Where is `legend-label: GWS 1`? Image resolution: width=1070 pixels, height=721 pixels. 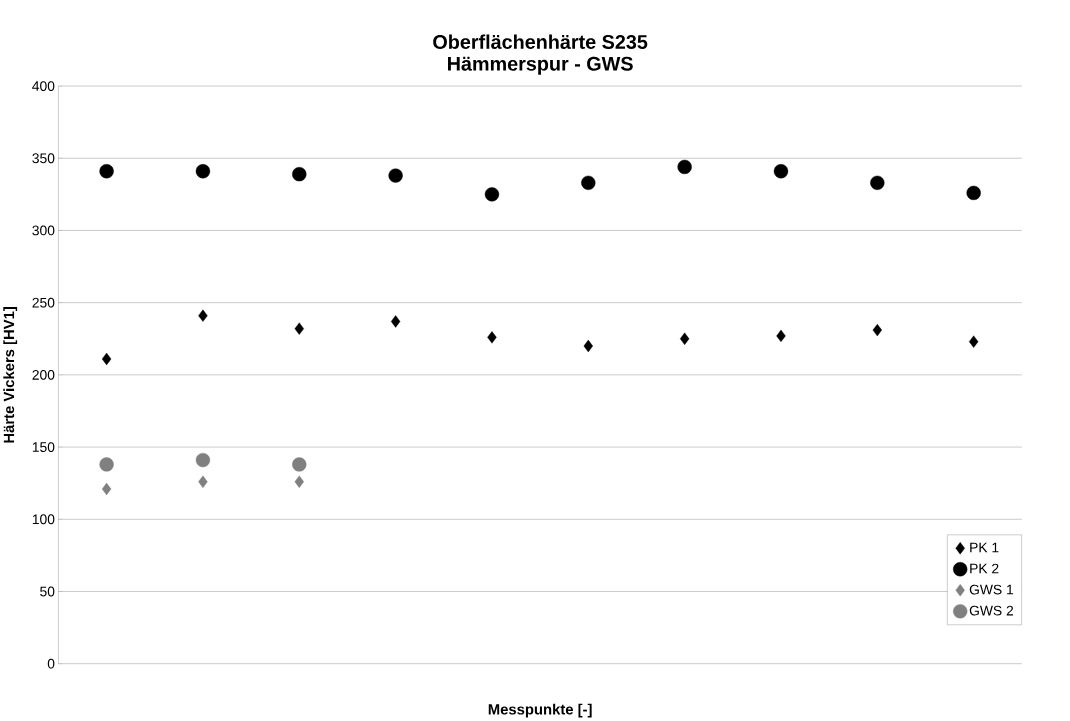
legend-label: GWS 1 is located at coordinates (991, 589).